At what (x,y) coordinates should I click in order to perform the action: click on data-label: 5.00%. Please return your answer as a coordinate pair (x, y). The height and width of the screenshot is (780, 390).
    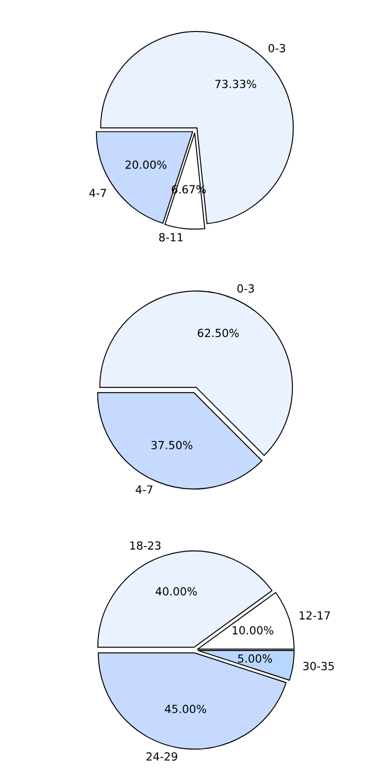
    Looking at the image, I should click on (255, 658).